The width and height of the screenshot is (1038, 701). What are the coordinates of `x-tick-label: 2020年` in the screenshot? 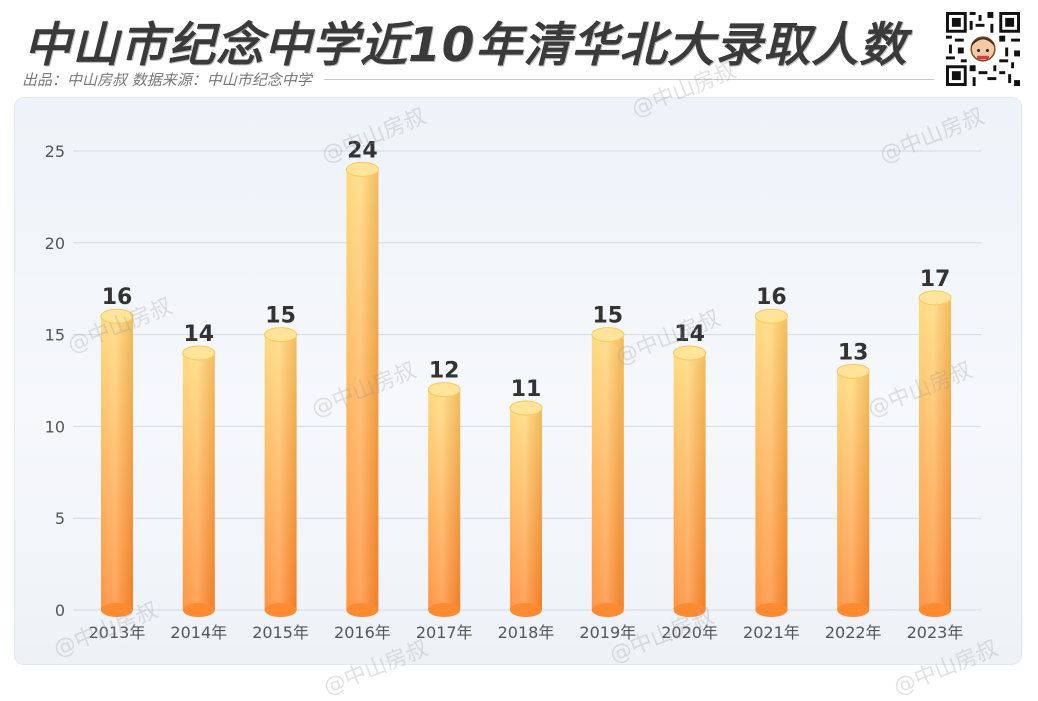 It's located at (689, 632).